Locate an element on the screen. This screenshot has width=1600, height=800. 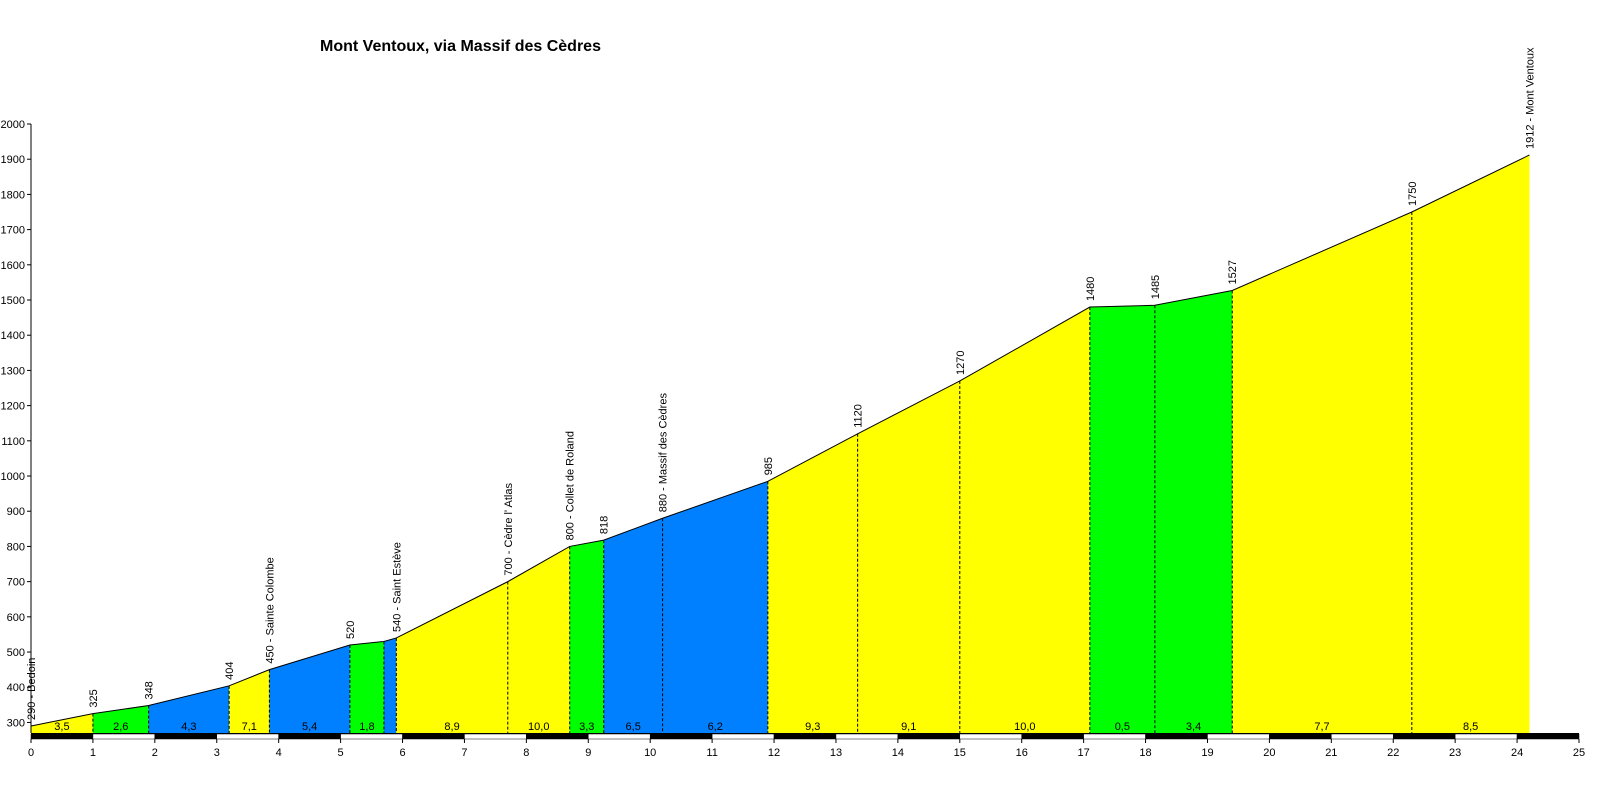
y-tick-label: 1900 is located at coordinates (13, 160).